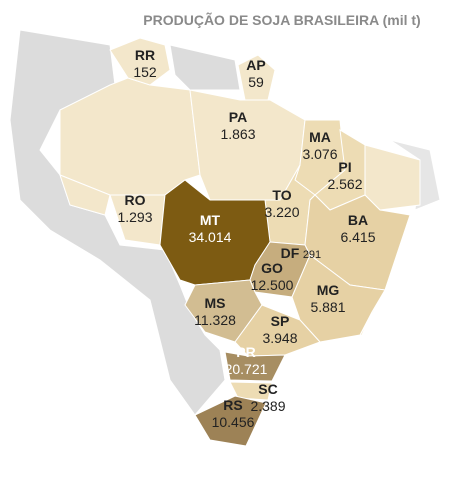 This screenshot has height=480, width=459. I want to click on state-value: 1.863, so click(237, 134).